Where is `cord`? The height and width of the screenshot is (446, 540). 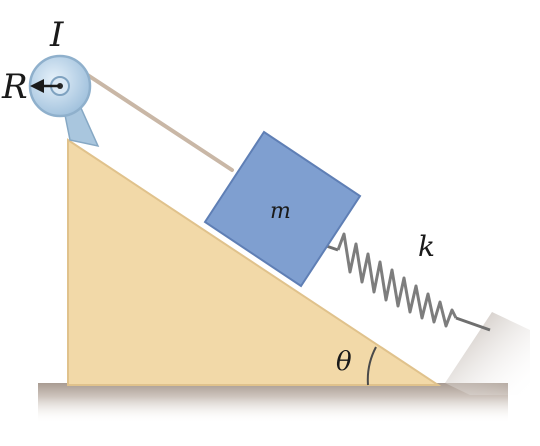 cord is located at coordinates (156, 120).